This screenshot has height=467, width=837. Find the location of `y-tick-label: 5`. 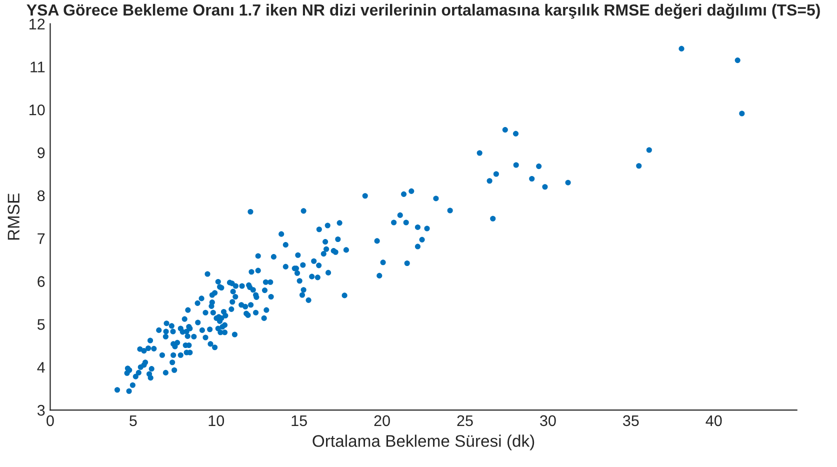

y-tick-label: 5 is located at coordinates (41, 324).